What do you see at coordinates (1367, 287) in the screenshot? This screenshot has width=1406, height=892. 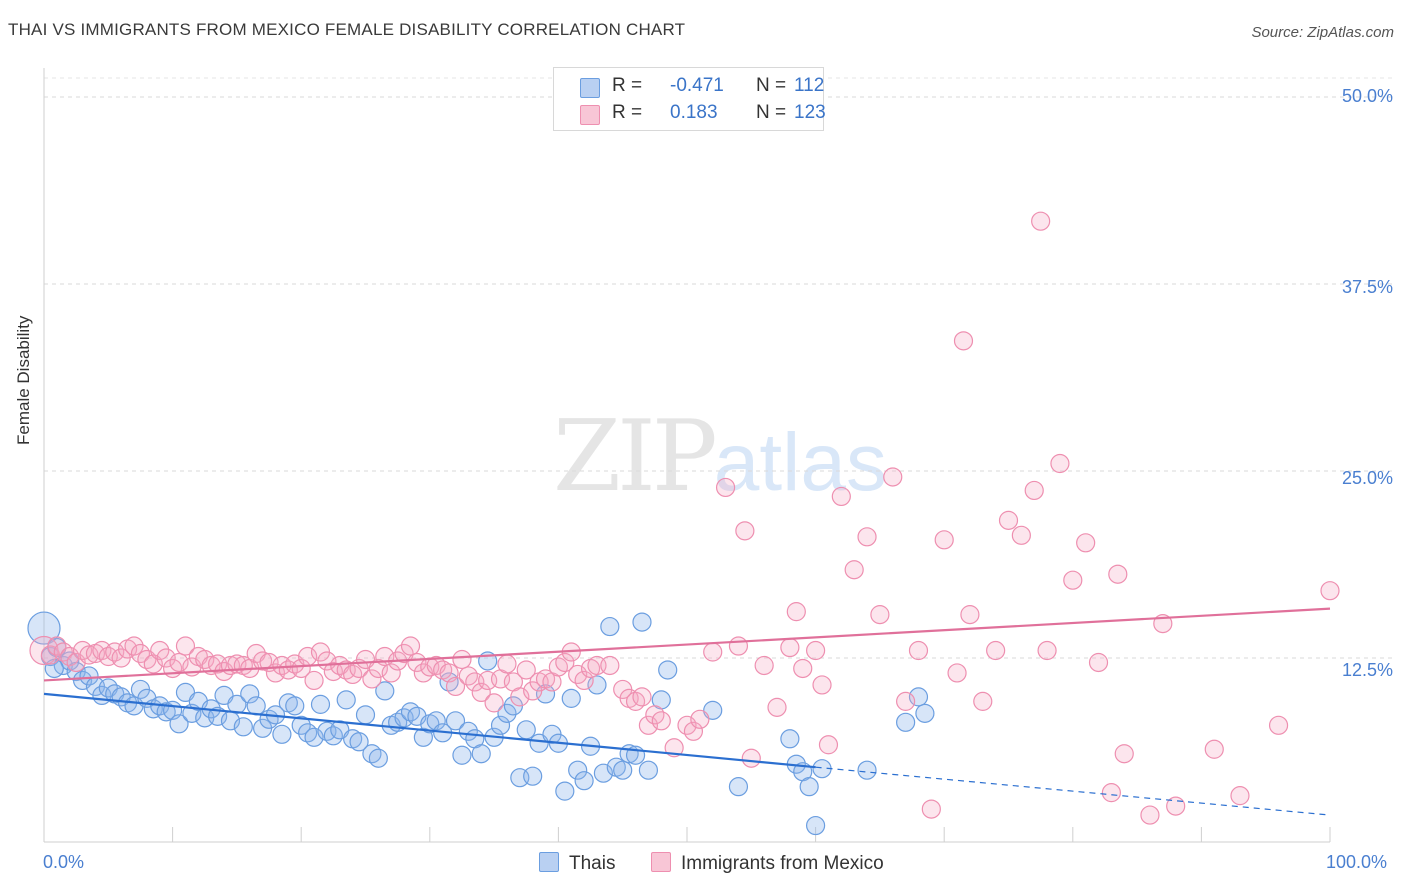 I see `y-tick-label: 37.5%` at bounding box center [1367, 287].